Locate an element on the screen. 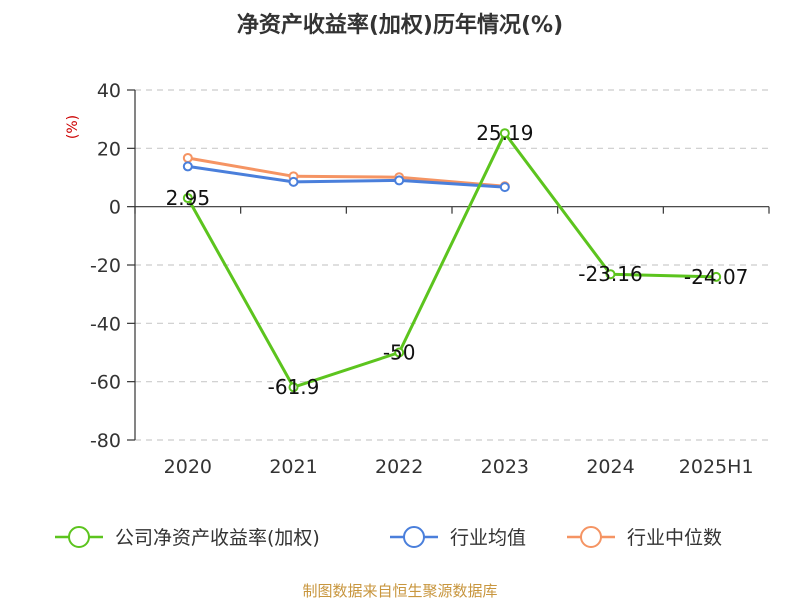 The image size is (800, 600). data-label: -61.9 is located at coordinates (294, 387).